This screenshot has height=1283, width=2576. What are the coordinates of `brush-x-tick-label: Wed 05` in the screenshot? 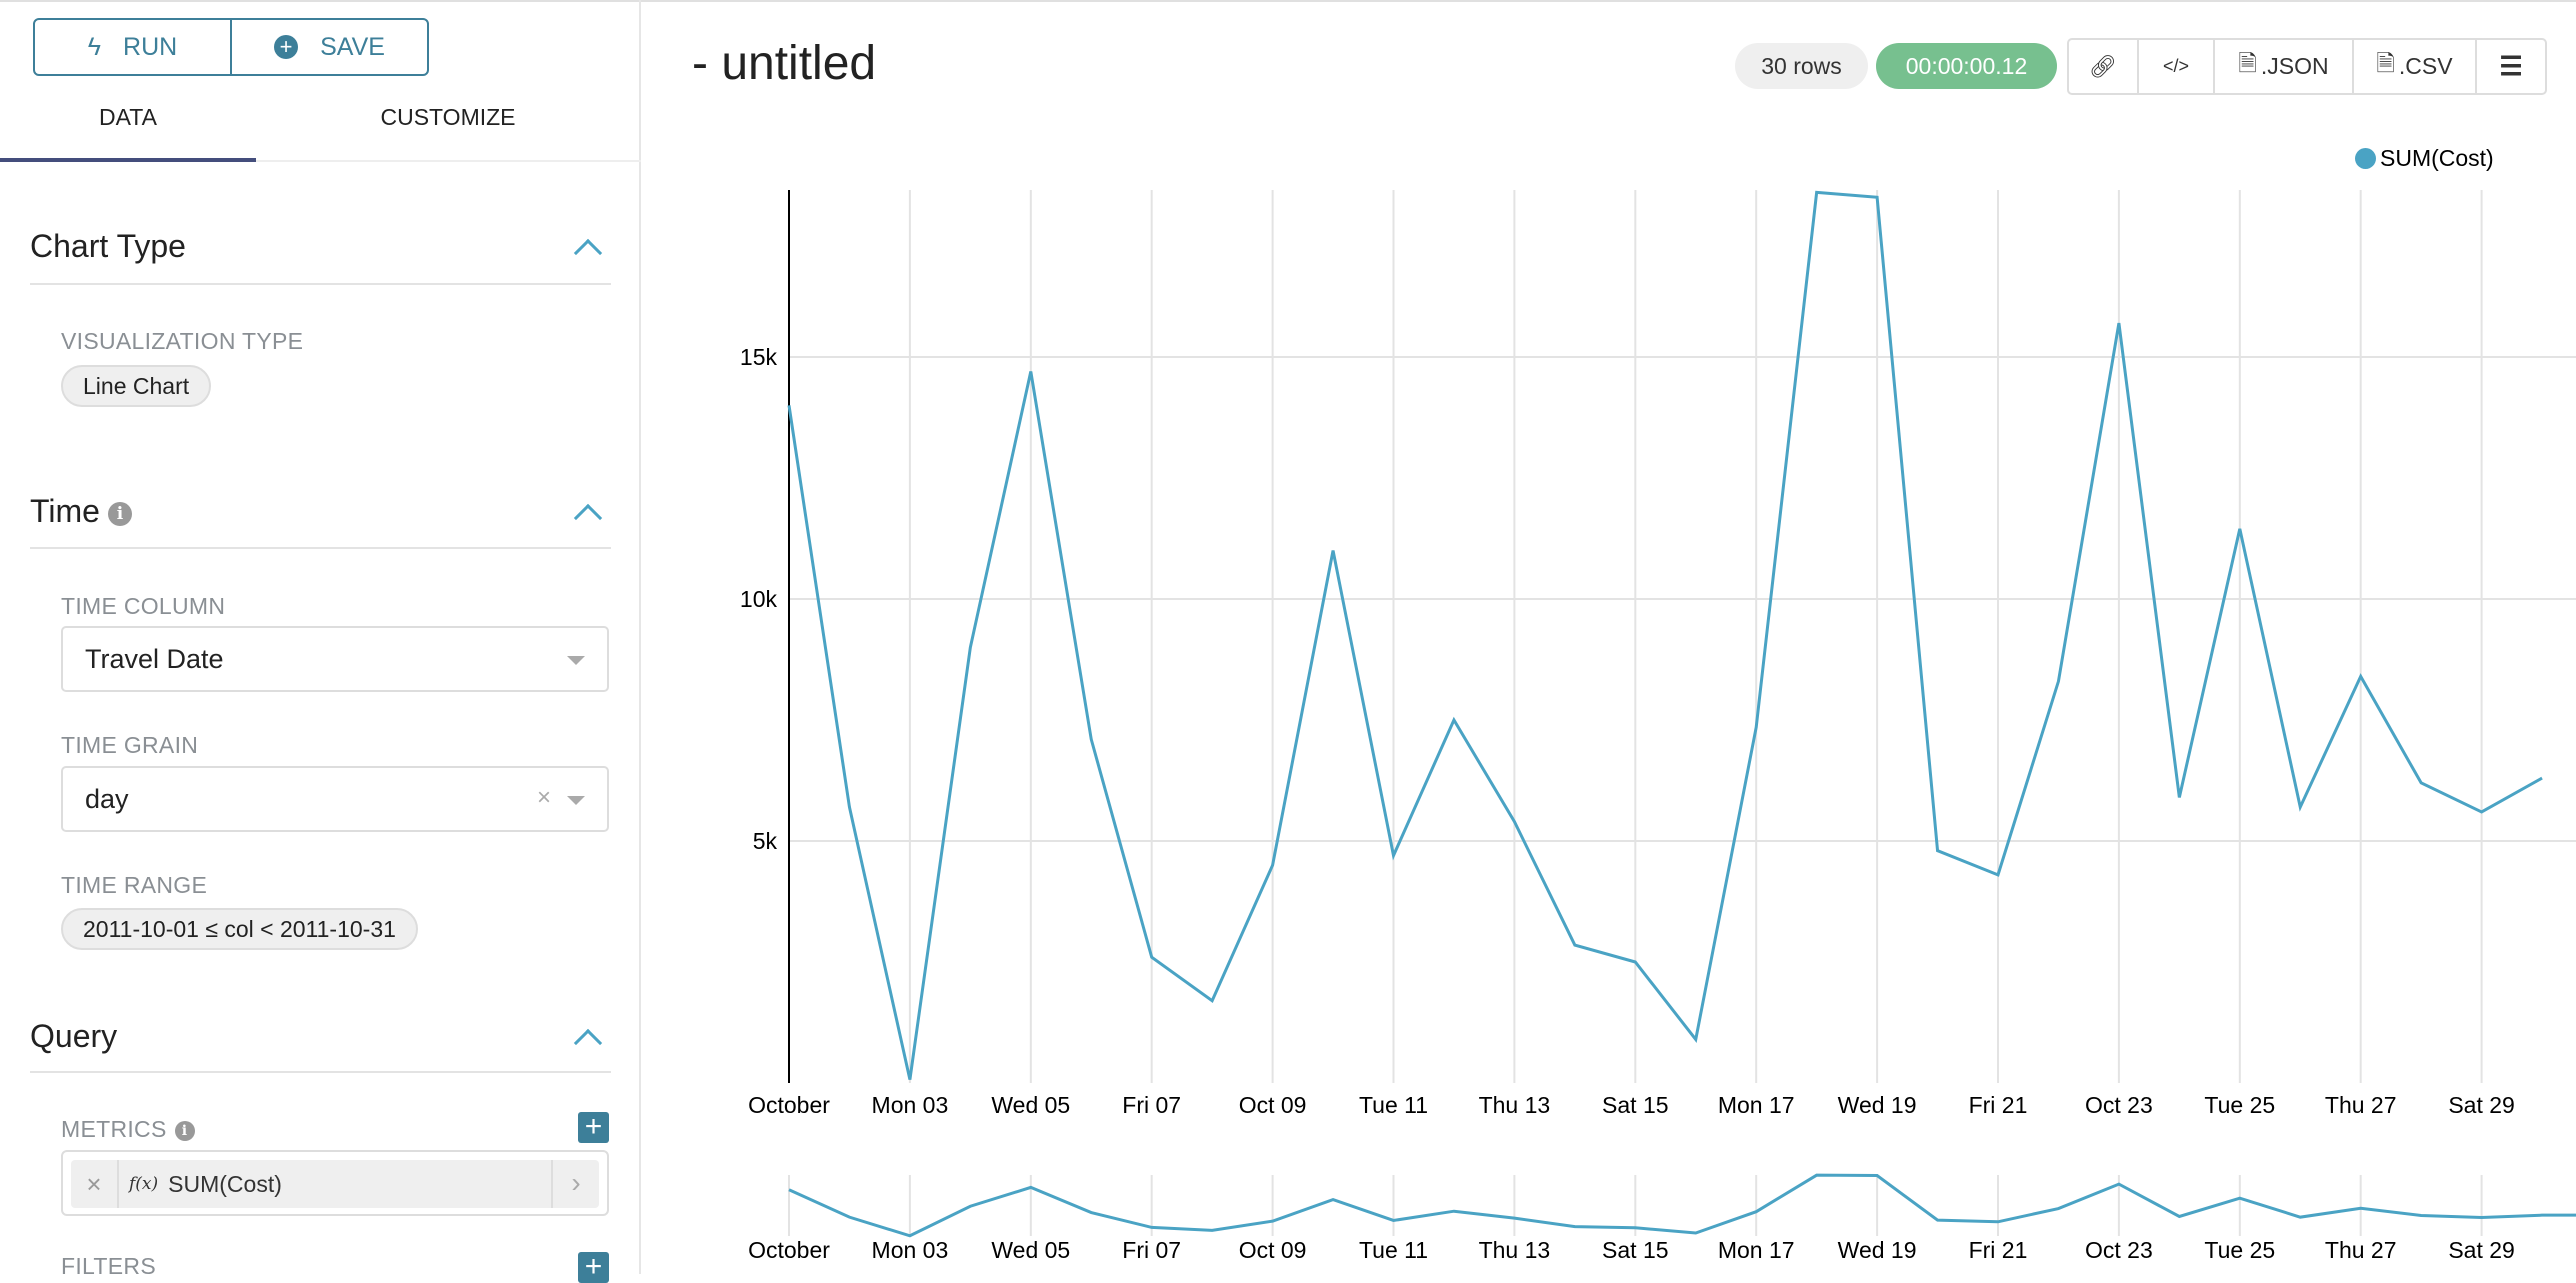 It's located at (1030, 1250).